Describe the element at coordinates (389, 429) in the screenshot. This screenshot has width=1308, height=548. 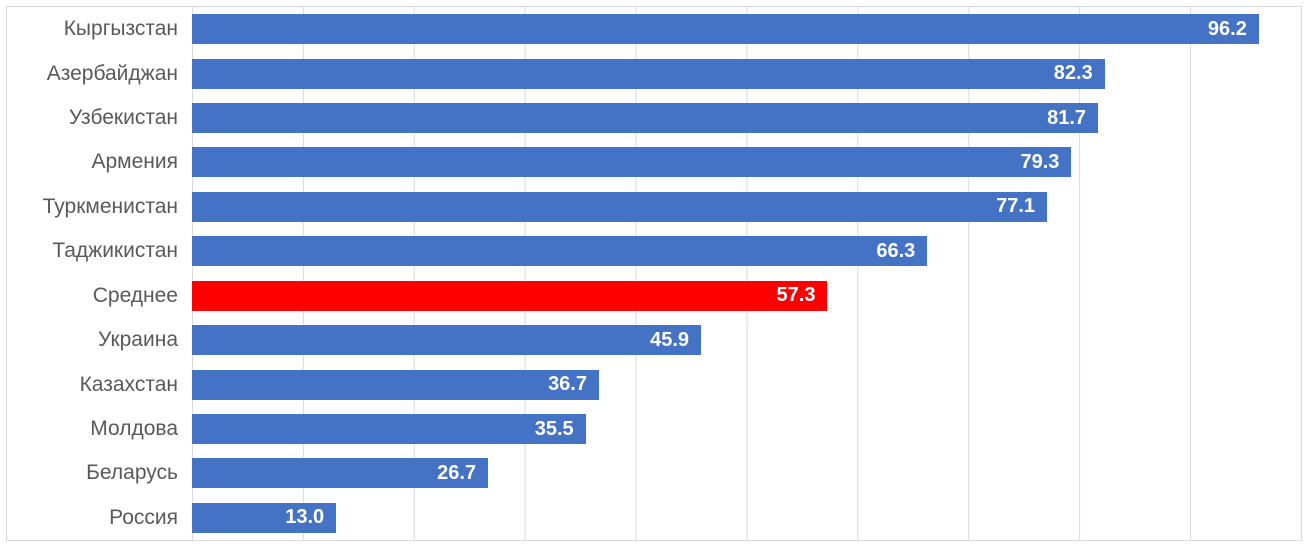
I see `bar: 35.5` at that location.